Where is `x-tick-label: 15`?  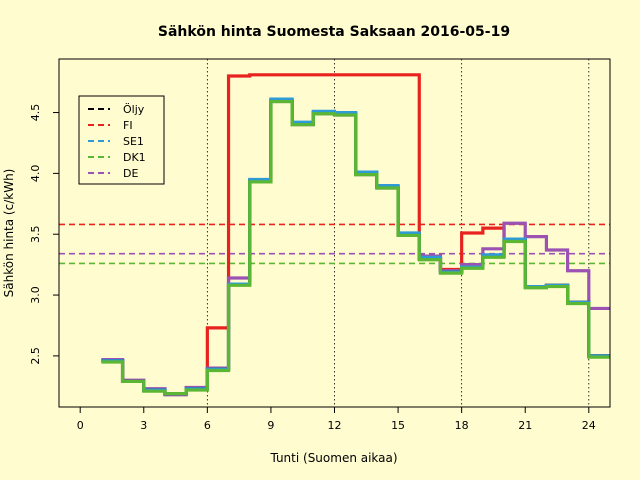
x-tick-label: 15 is located at coordinates (398, 425).